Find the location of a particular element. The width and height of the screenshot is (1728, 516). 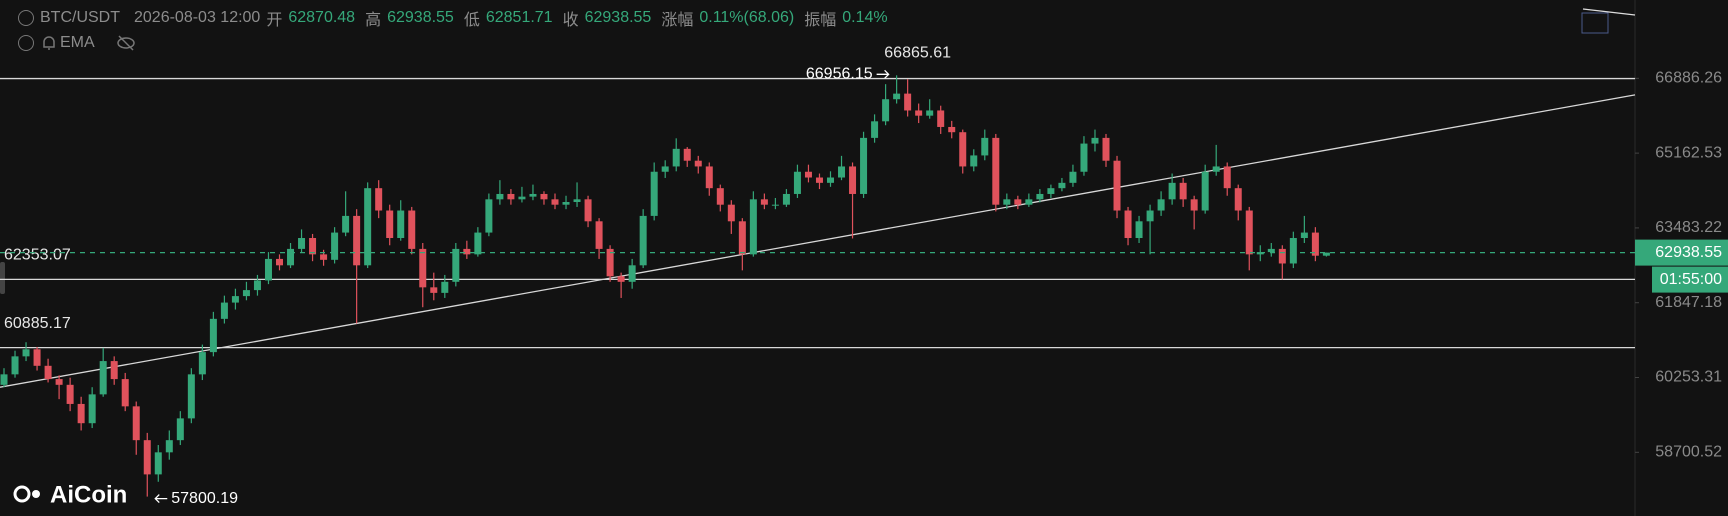

y-tick-label: 66886.26 is located at coordinates (1688, 78).